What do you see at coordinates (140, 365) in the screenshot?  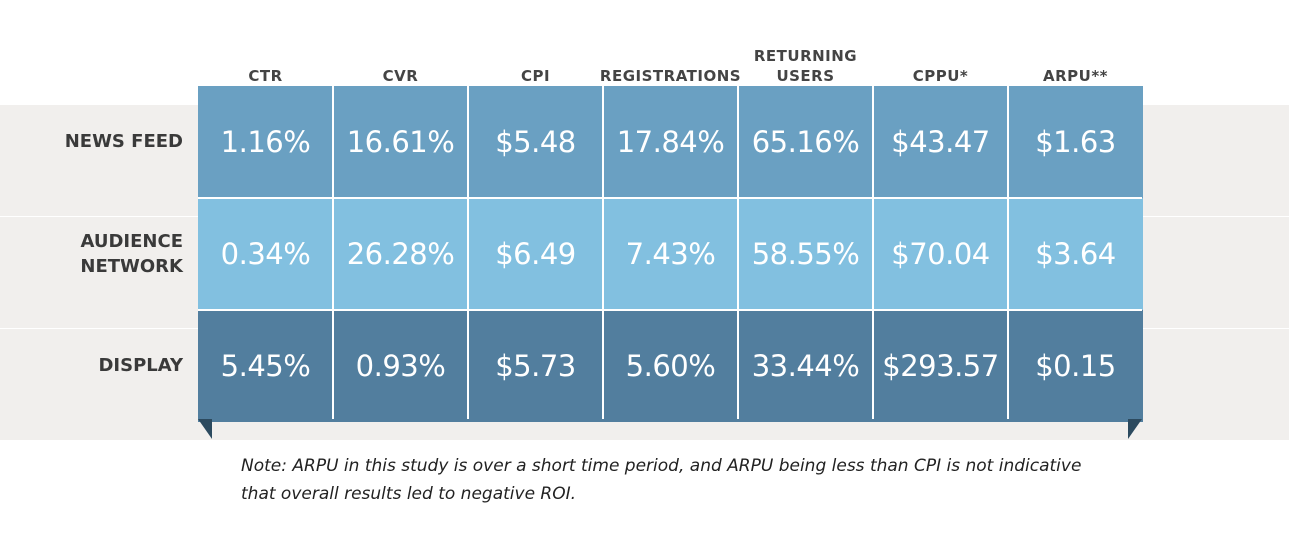 I see `row-label: DISPLAY` at bounding box center [140, 365].